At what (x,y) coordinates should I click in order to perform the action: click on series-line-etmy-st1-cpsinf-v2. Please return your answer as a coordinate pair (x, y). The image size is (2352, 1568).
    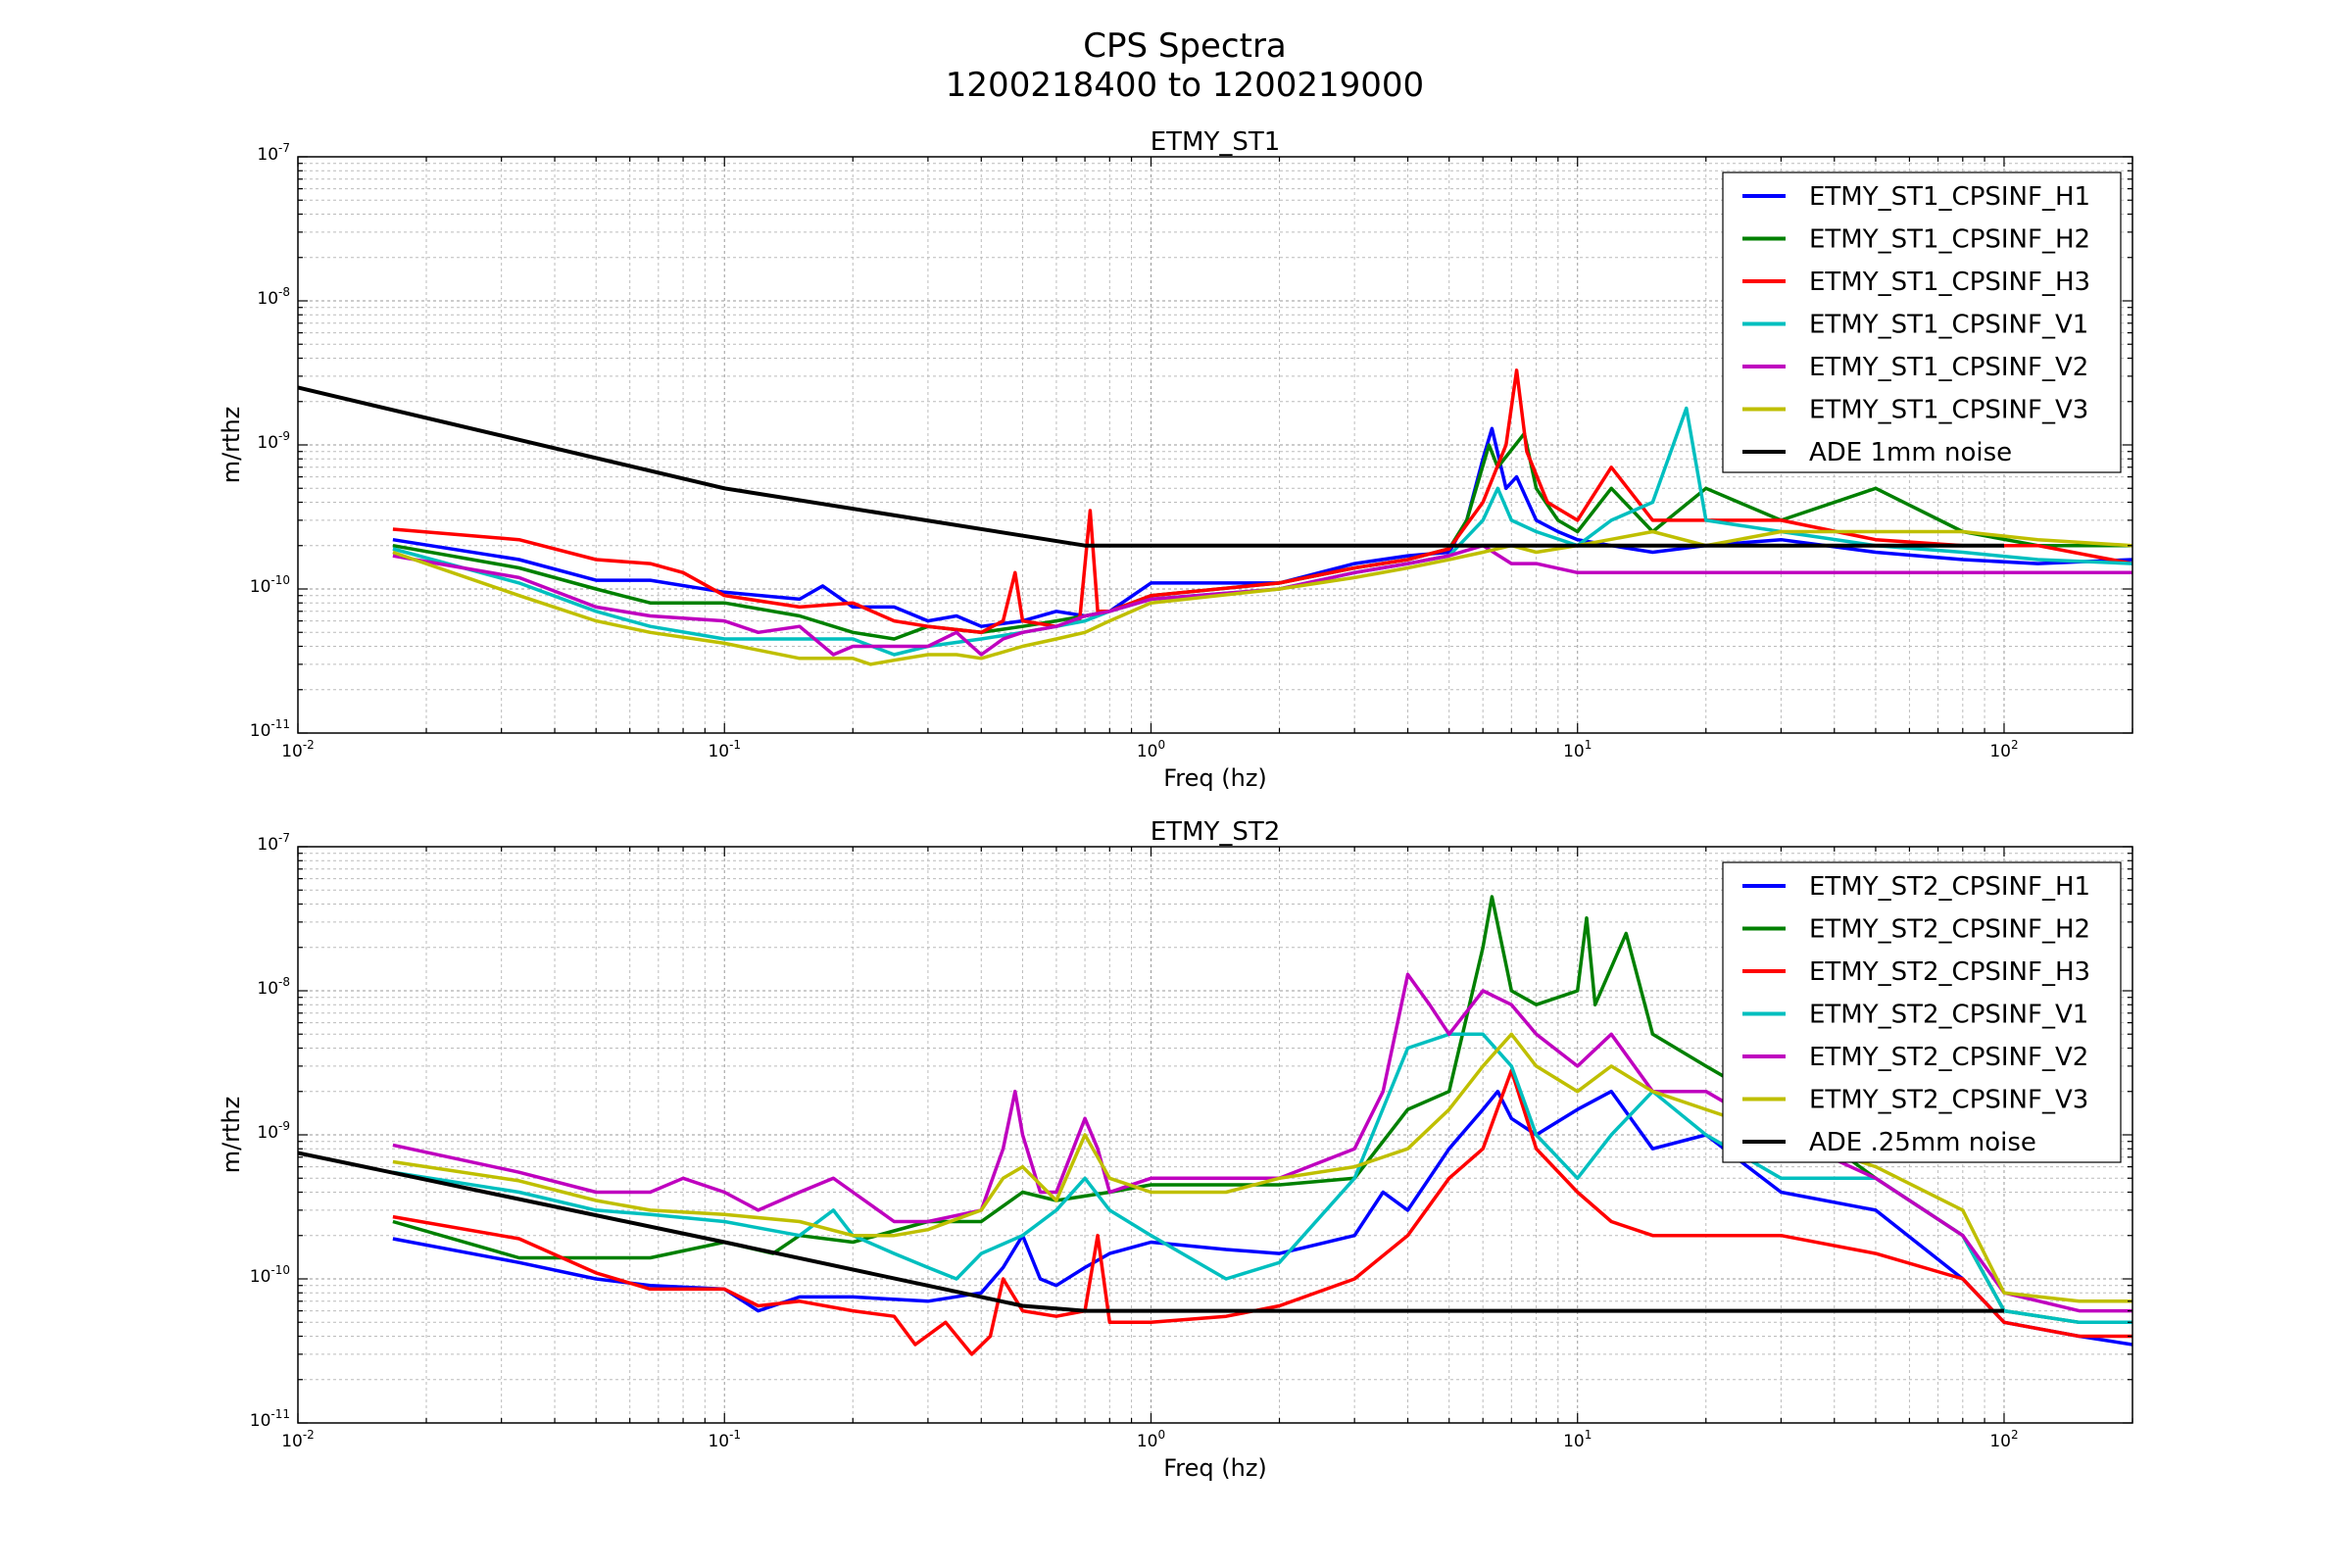
    Looking at the image, I should click on (1262, 600).